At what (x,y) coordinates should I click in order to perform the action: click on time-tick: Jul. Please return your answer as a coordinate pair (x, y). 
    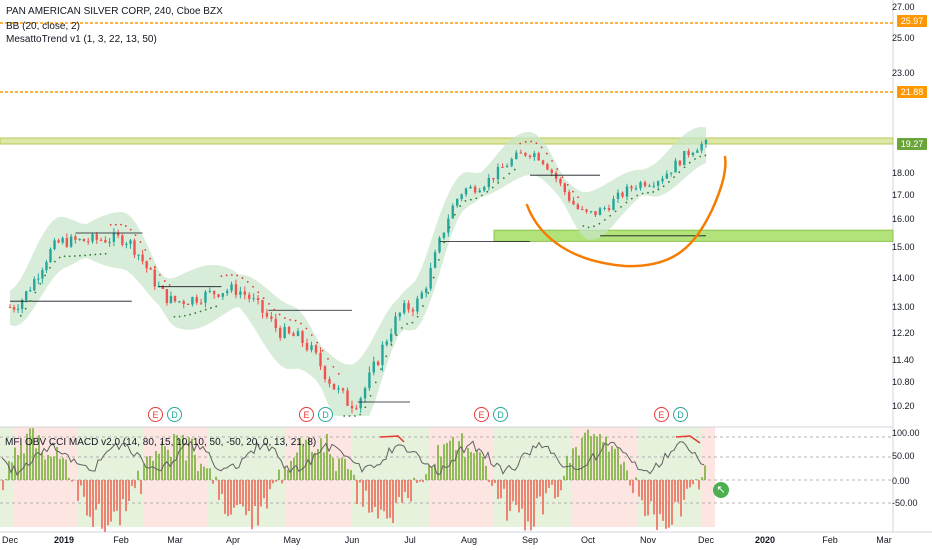
    Looking at the image, I should click on (410, 540).